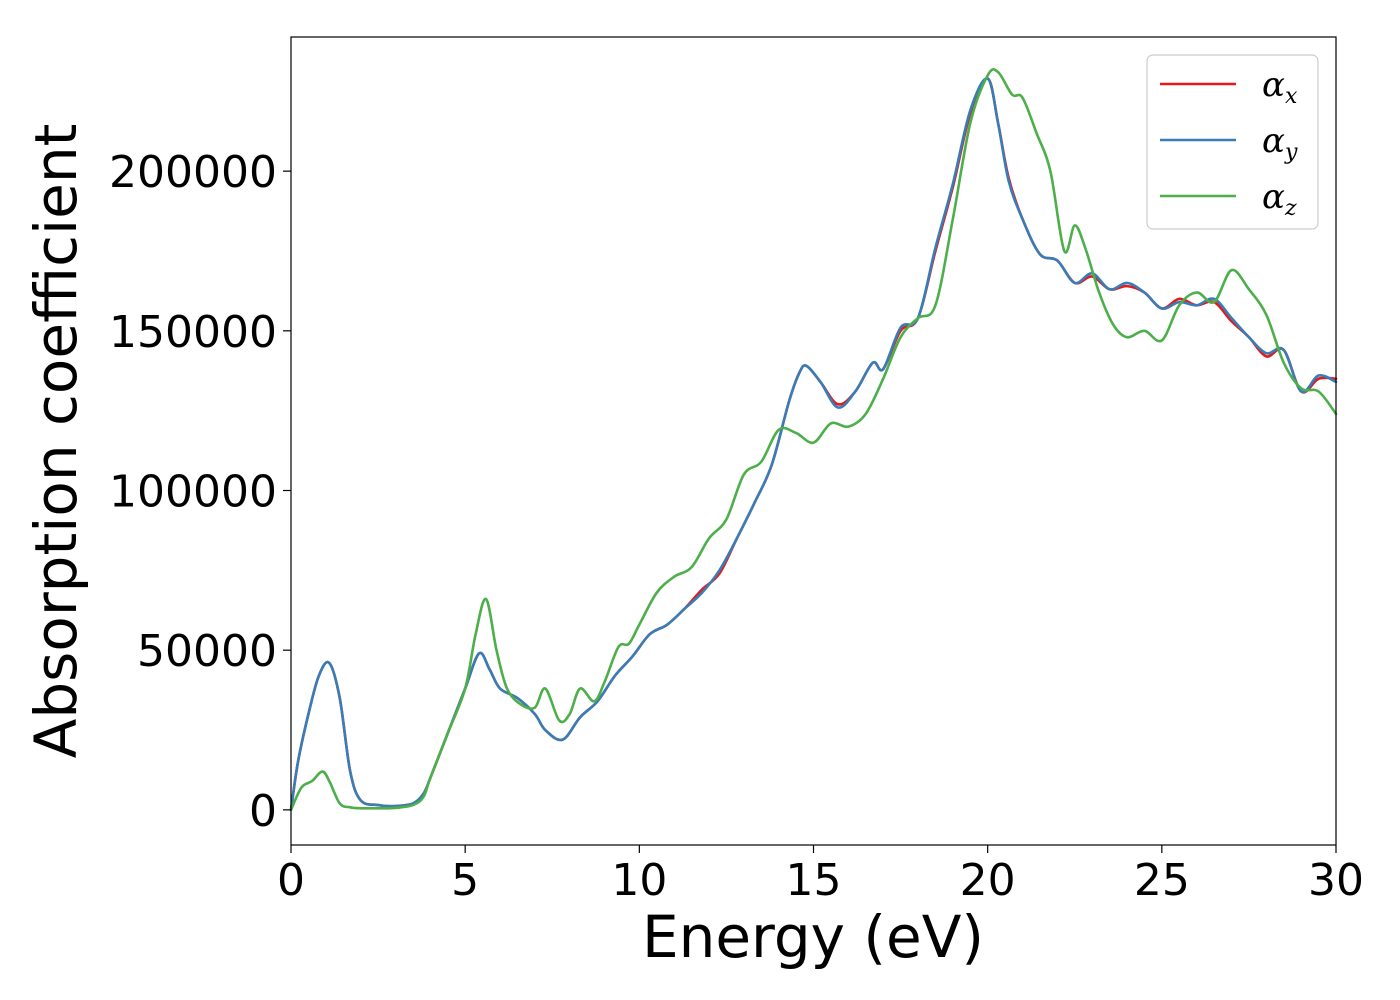 The image size is (1400, 1000). I want to click on legend-box, so click(1232, 142).